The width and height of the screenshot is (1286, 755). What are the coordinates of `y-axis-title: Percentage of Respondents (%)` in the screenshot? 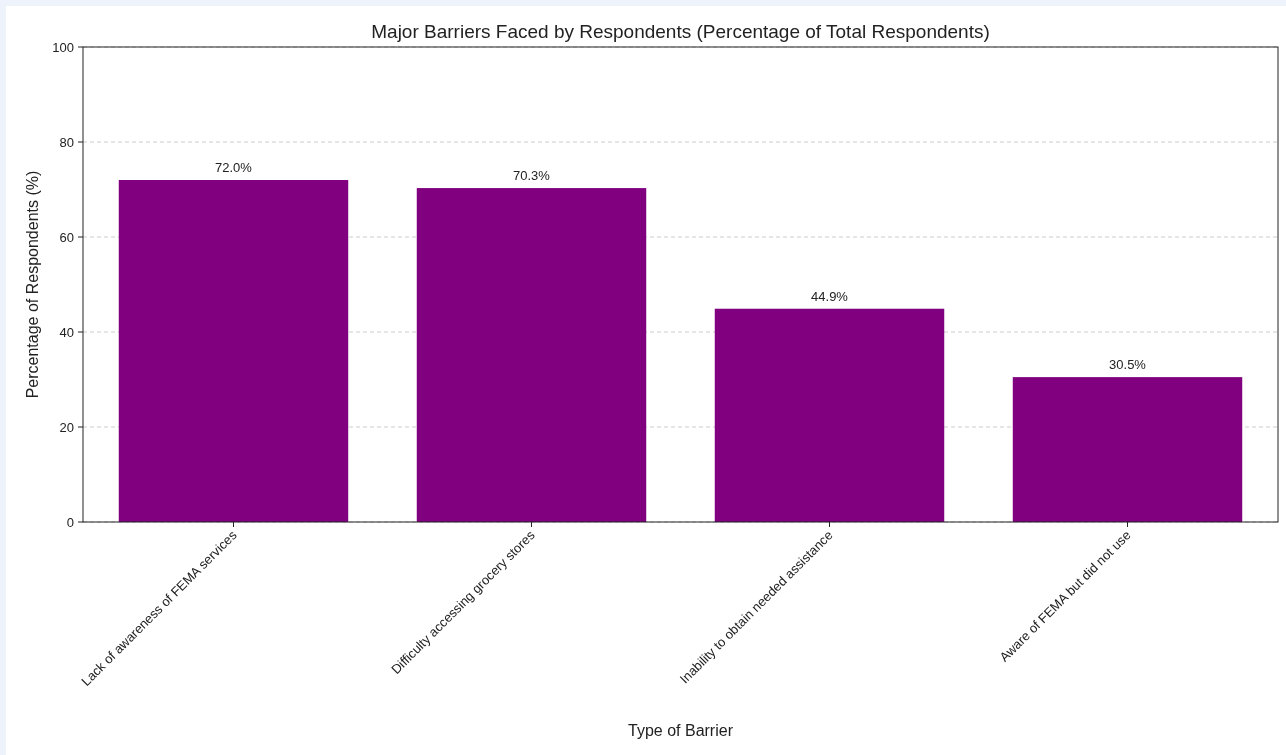 It's located at (32, 284).